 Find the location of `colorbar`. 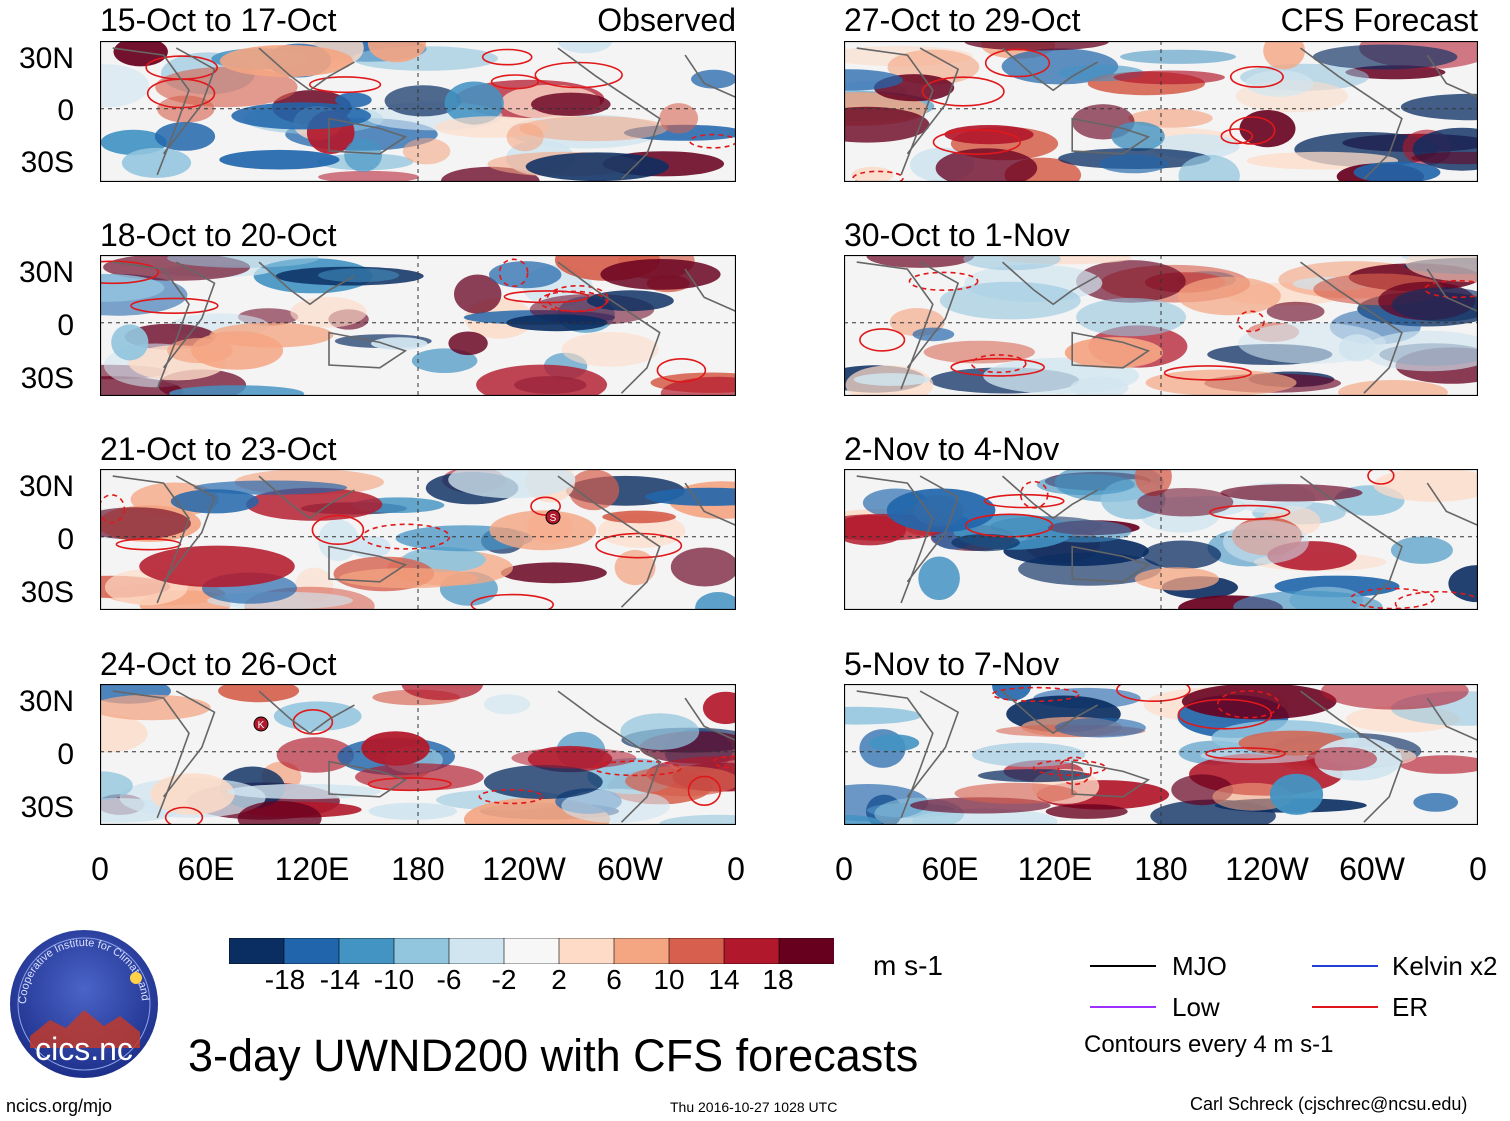

colorbar is located at coordinates (531, 951).